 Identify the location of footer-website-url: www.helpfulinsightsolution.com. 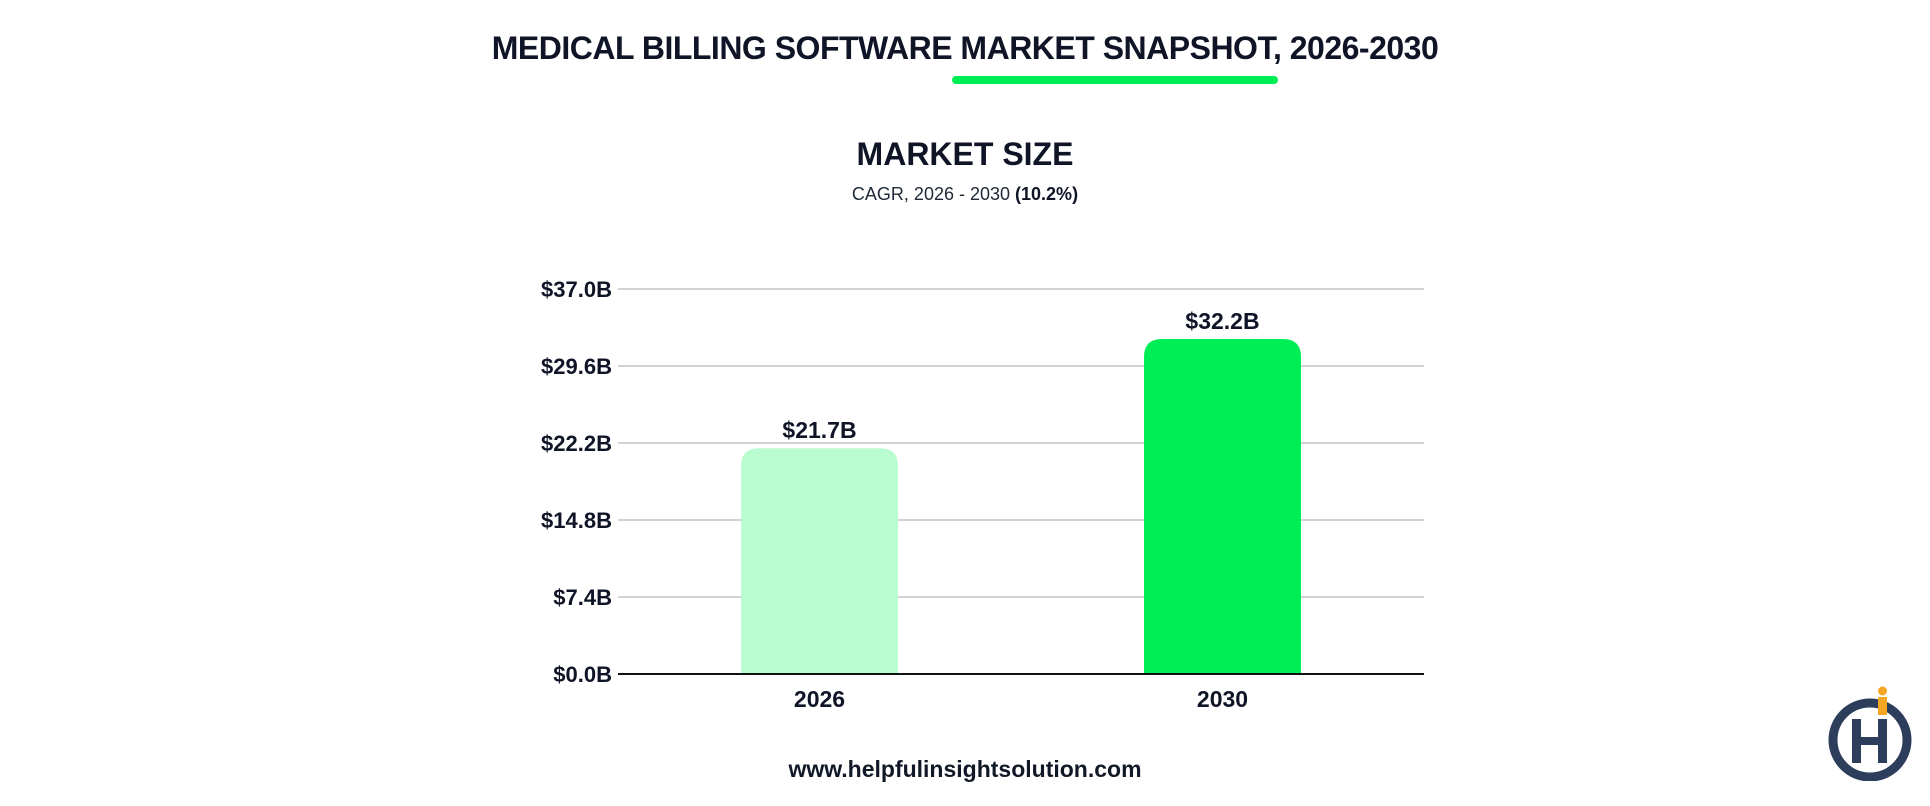
(965, 769).